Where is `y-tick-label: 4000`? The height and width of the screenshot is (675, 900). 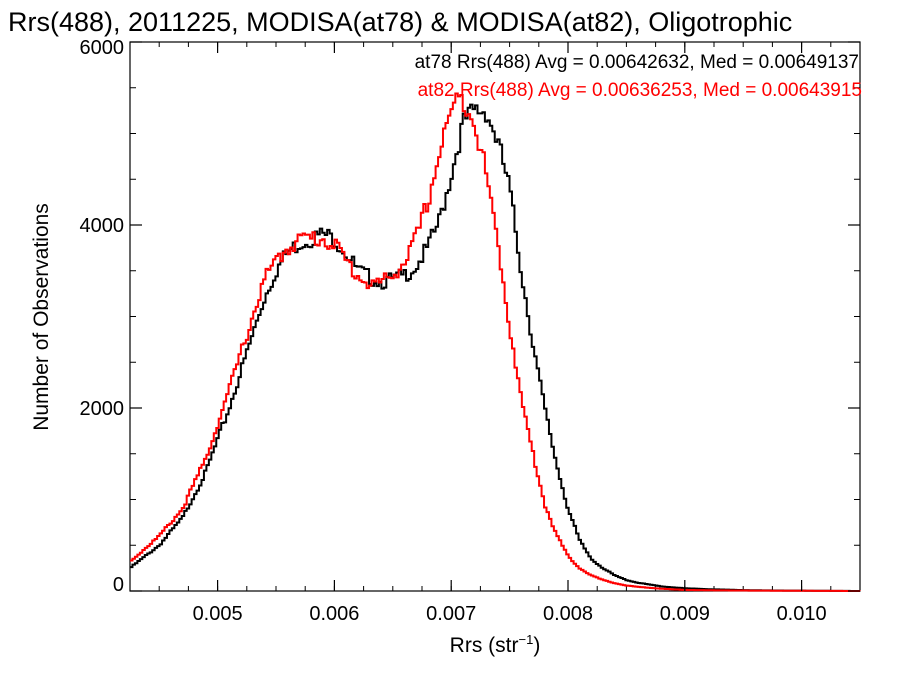 y-tick-label: 4000 is located at coordinates (102, 226).